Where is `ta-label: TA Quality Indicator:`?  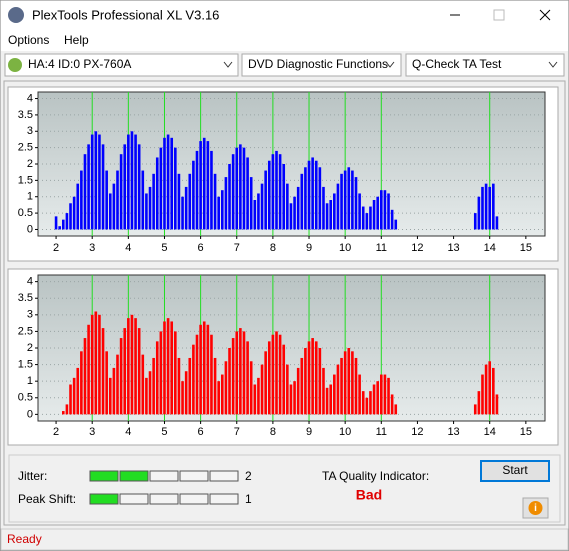
ta-label: TA Quality Indicator: is located at coordinates (375, 476).